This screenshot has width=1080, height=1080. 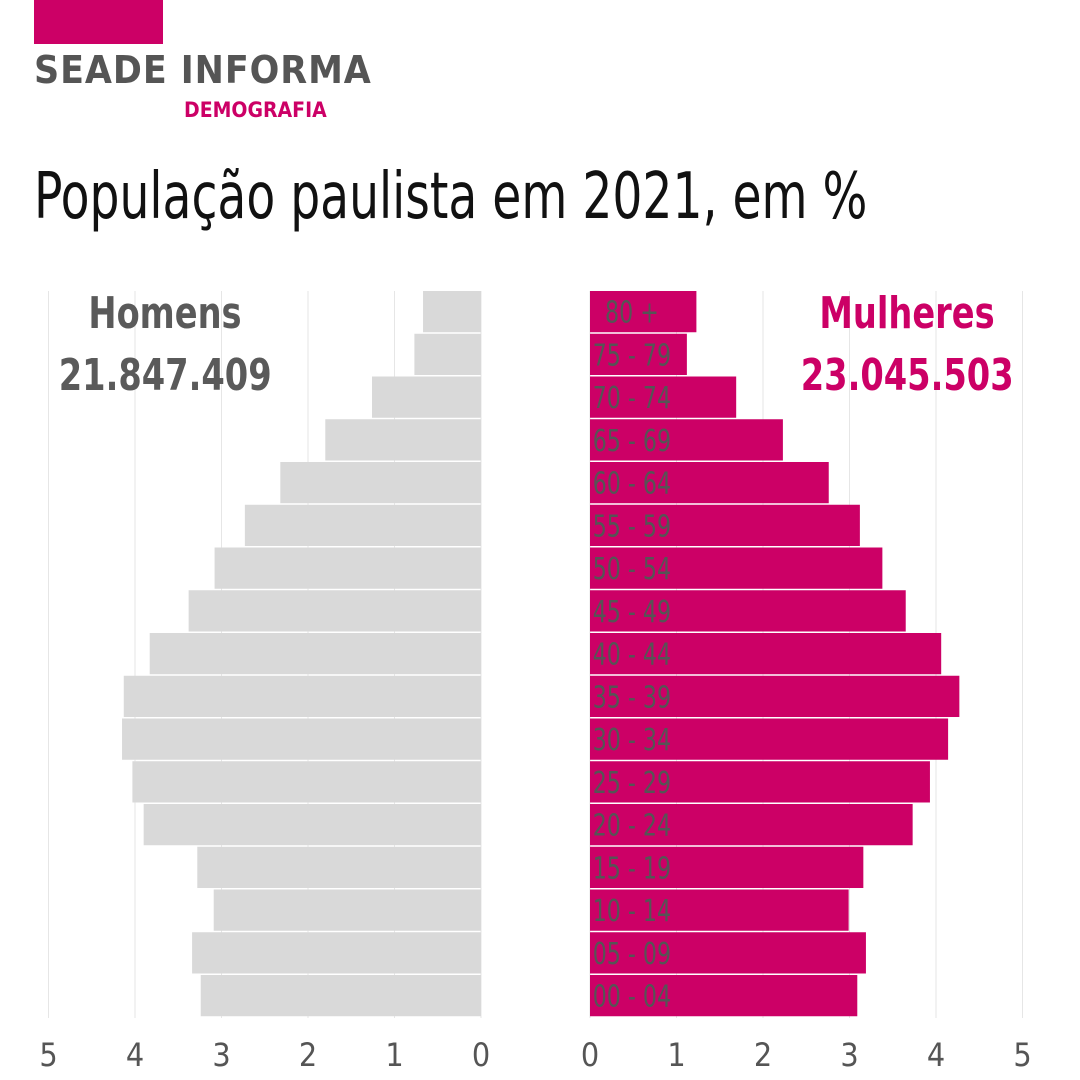 I want to click on women-series-label: Mulheres, so click(x=907, y=313).